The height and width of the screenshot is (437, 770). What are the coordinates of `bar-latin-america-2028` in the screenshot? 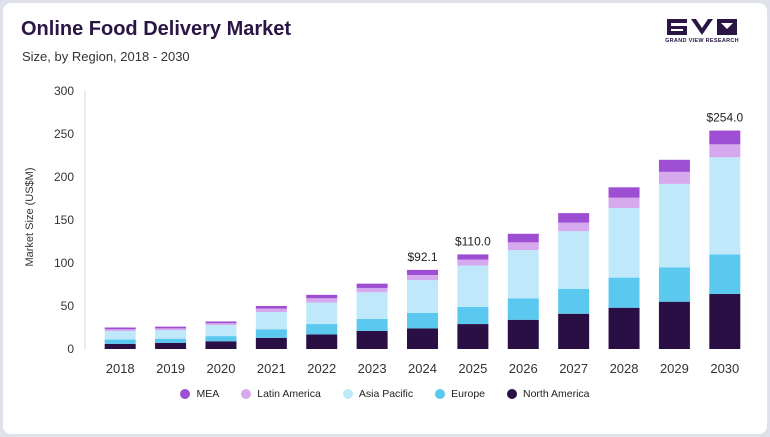 It's located at (624, 202).